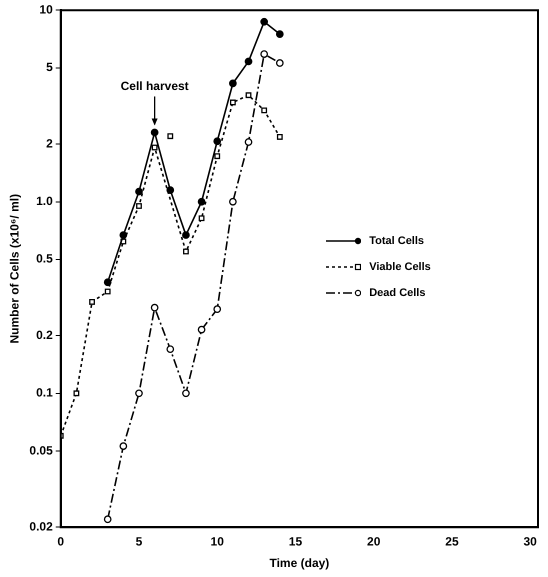 This screenshot has width=548, height=577. Describe the element at coordinates (295, 541) in the screenshot. I see `x-tick-label: 15` at that location.